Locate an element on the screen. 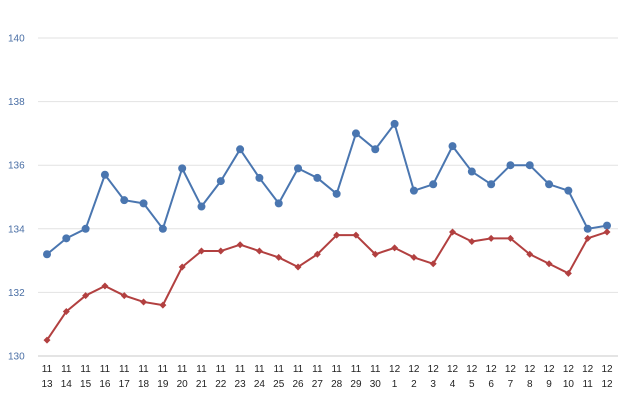 This screenshot has width=640, height=400. x-tick-label-day: 23 is located at coordinates (241, 384).